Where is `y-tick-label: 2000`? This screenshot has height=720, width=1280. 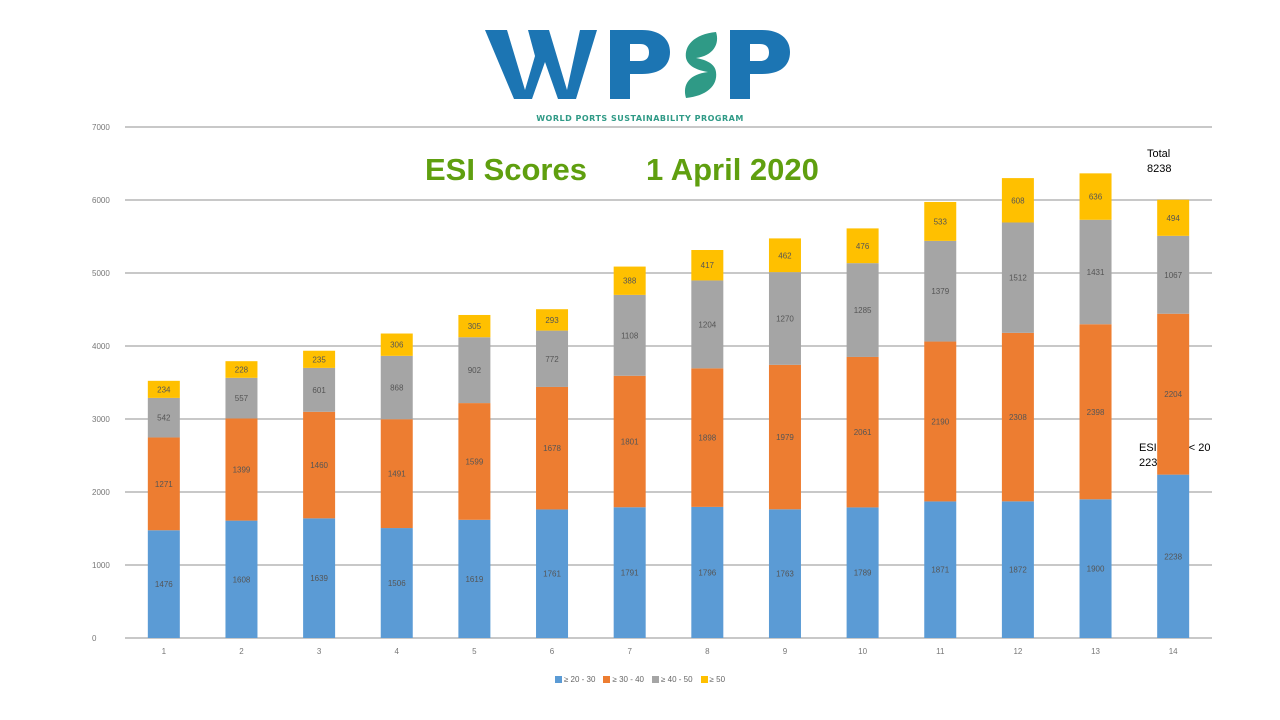
y-tick-label: 2000 is located at coordinates (101, 492).